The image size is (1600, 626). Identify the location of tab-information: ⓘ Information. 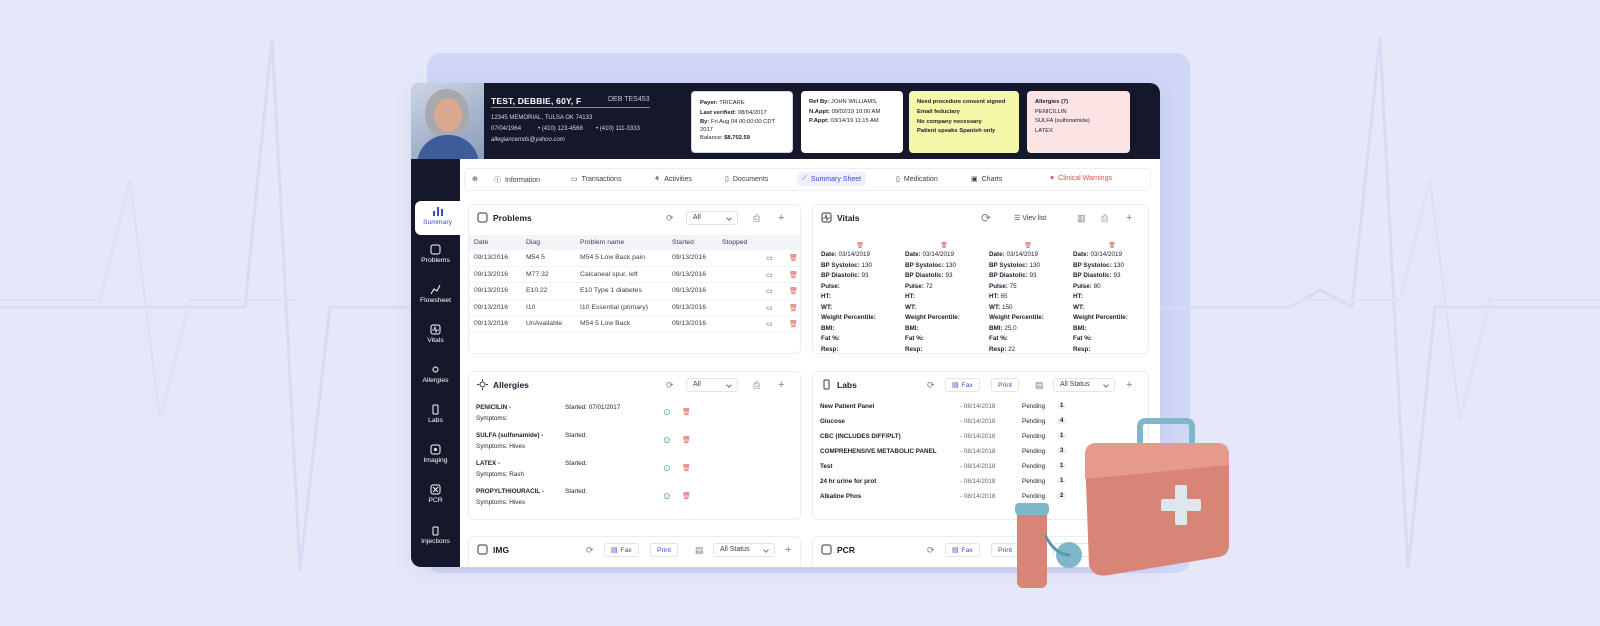
(517, 180).